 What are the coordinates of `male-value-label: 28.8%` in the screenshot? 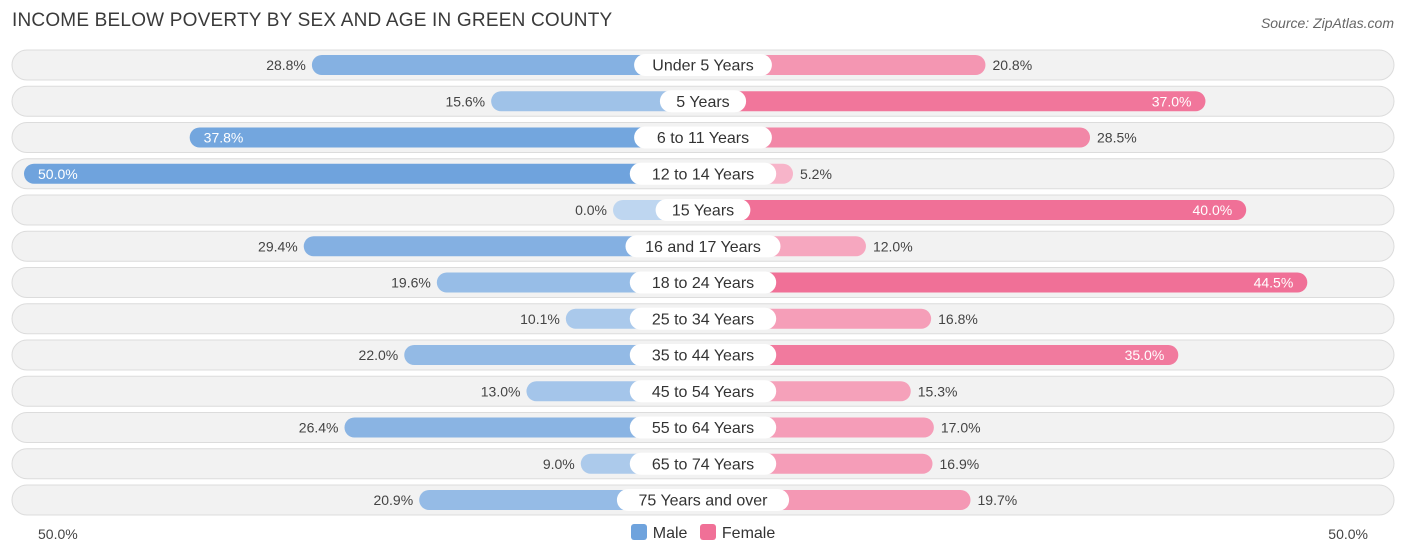 It's located at (286, 65).